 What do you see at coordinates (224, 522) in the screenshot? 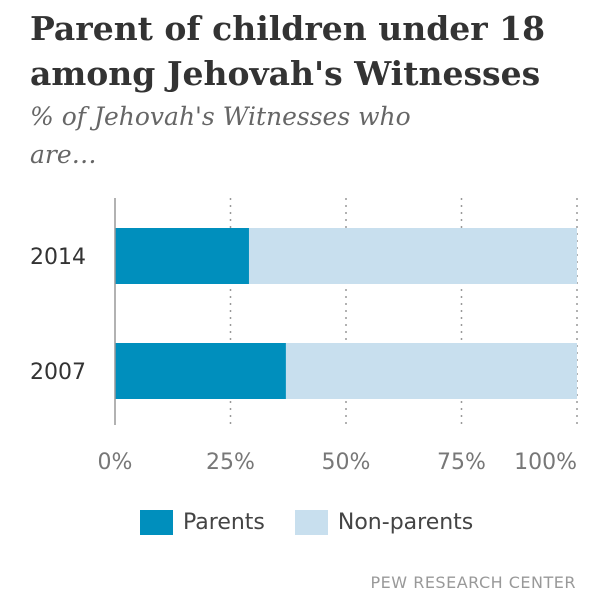
I see `legend-label-parents: Parents` at bounding box center [224, 522].